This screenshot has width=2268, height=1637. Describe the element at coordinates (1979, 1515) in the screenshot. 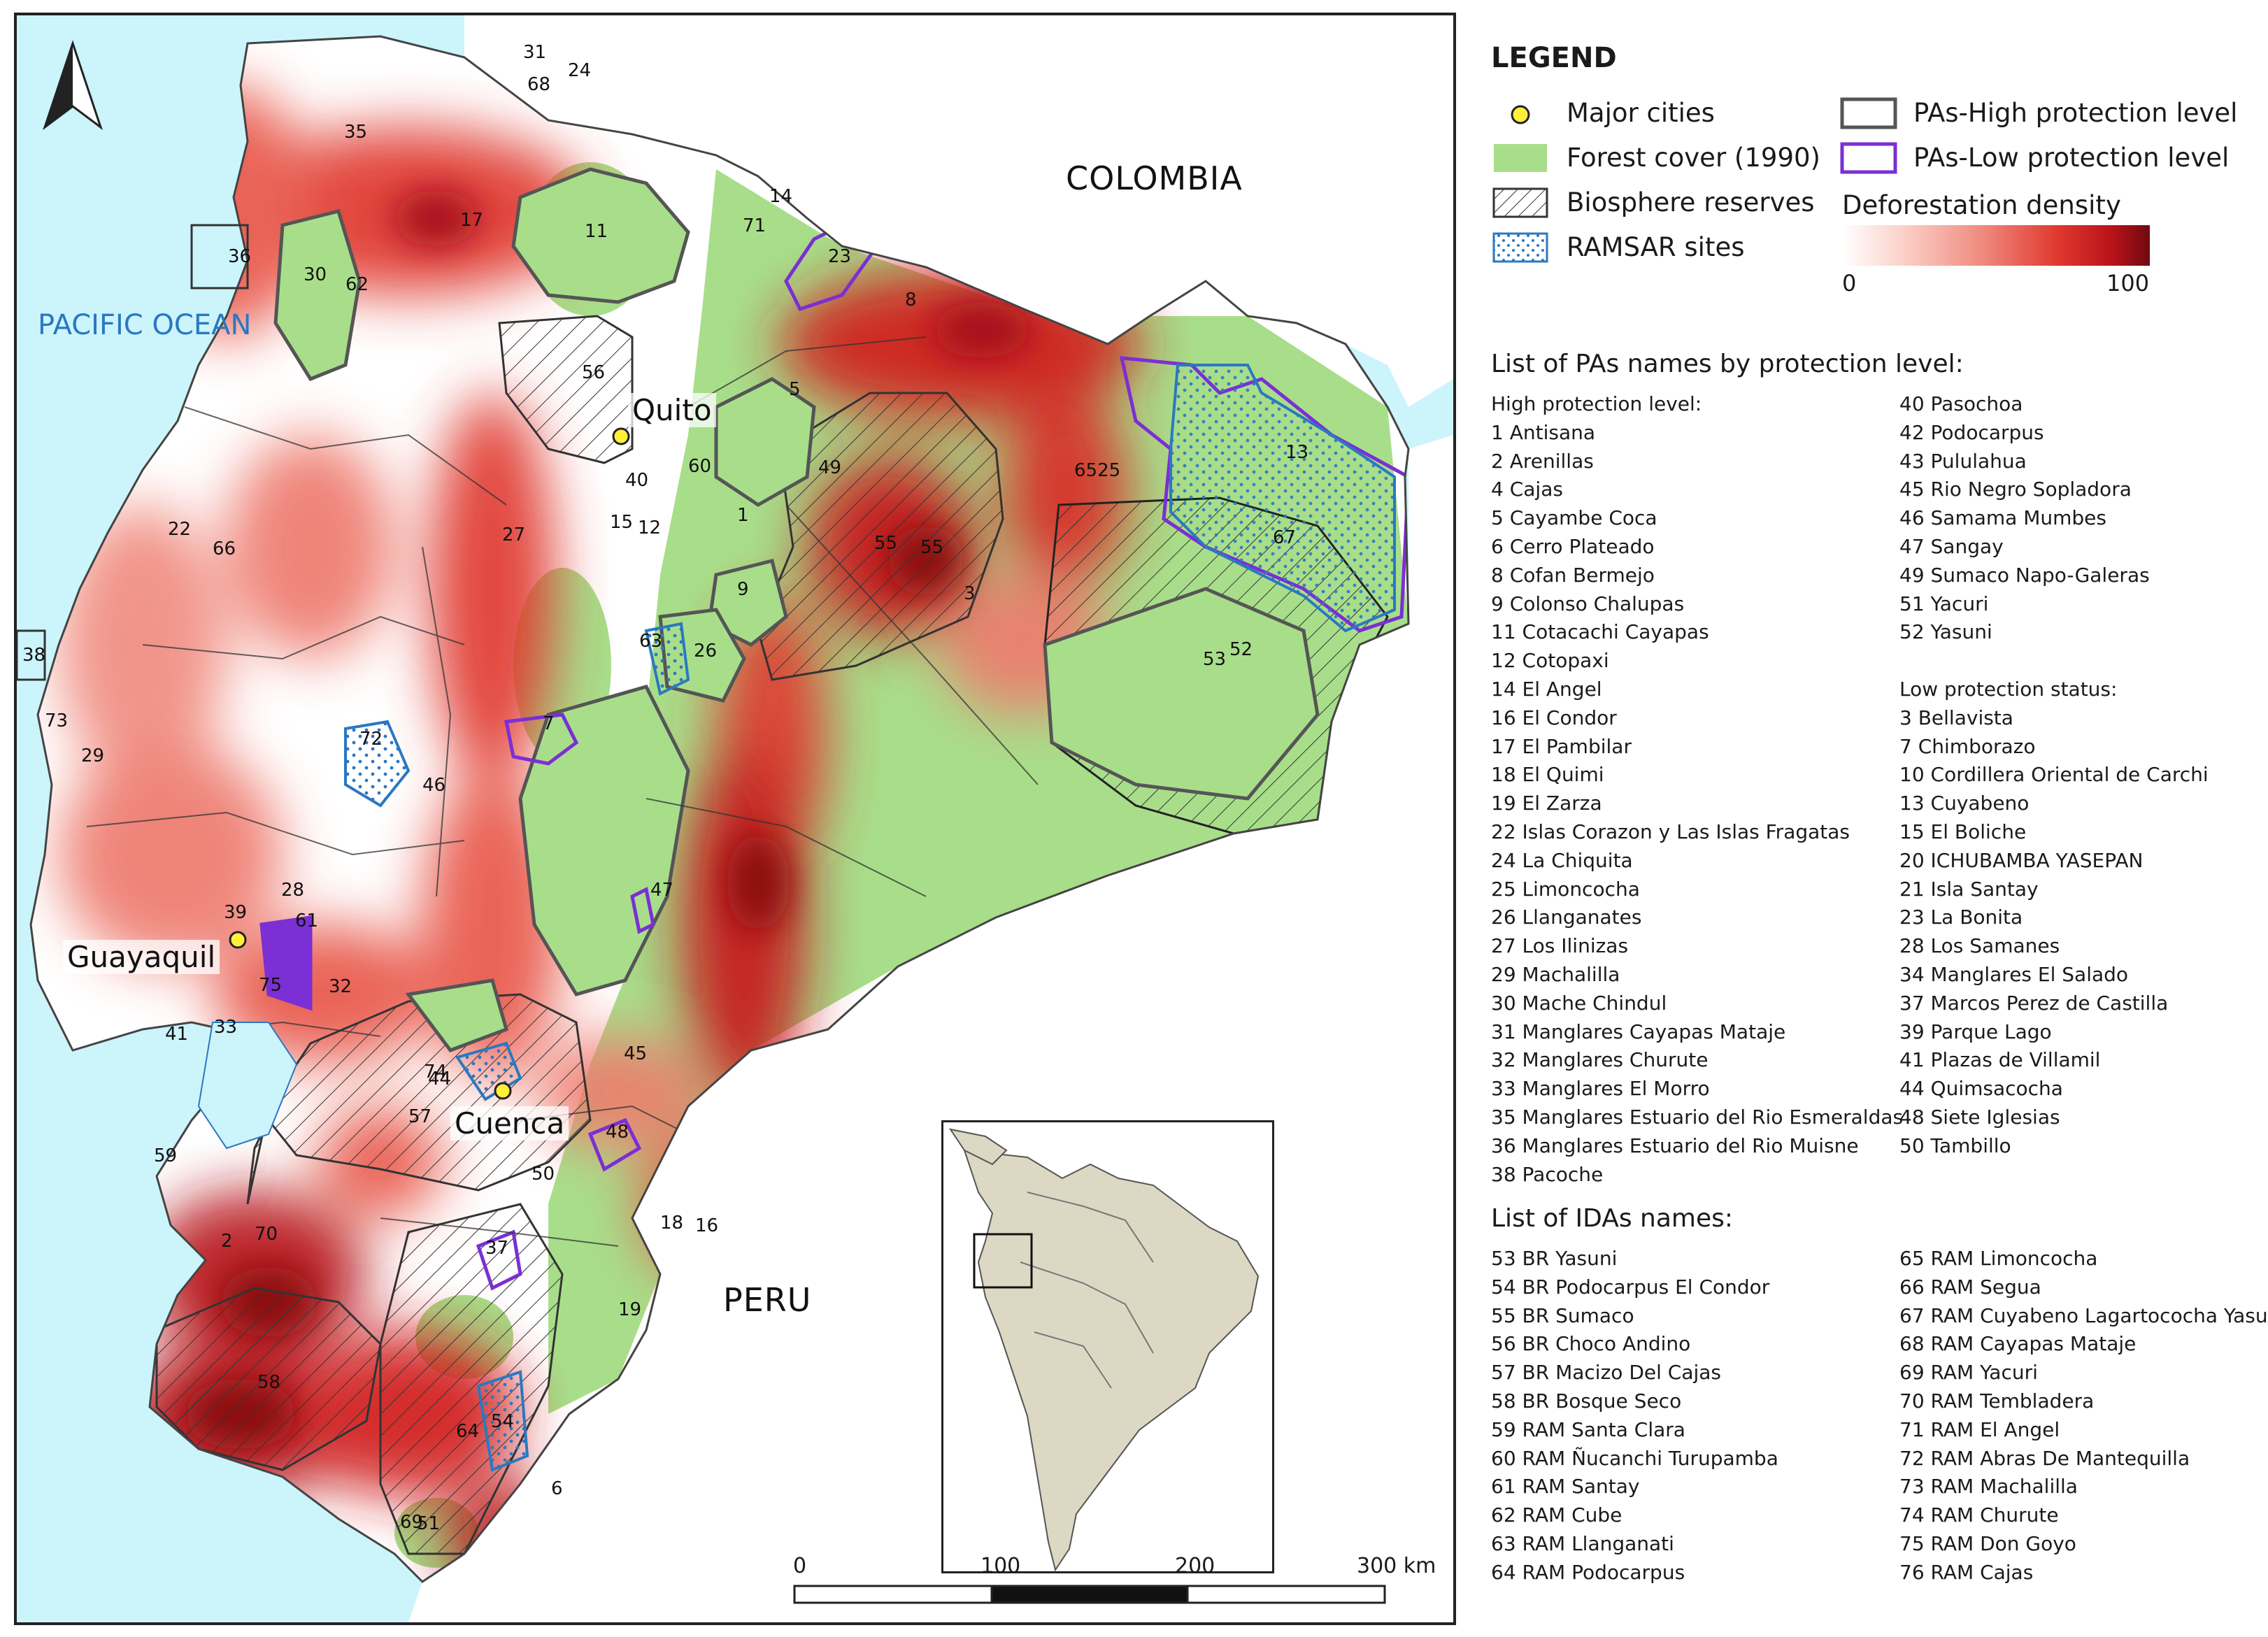

I see `list-item: 74 RAM Churute` at that location.